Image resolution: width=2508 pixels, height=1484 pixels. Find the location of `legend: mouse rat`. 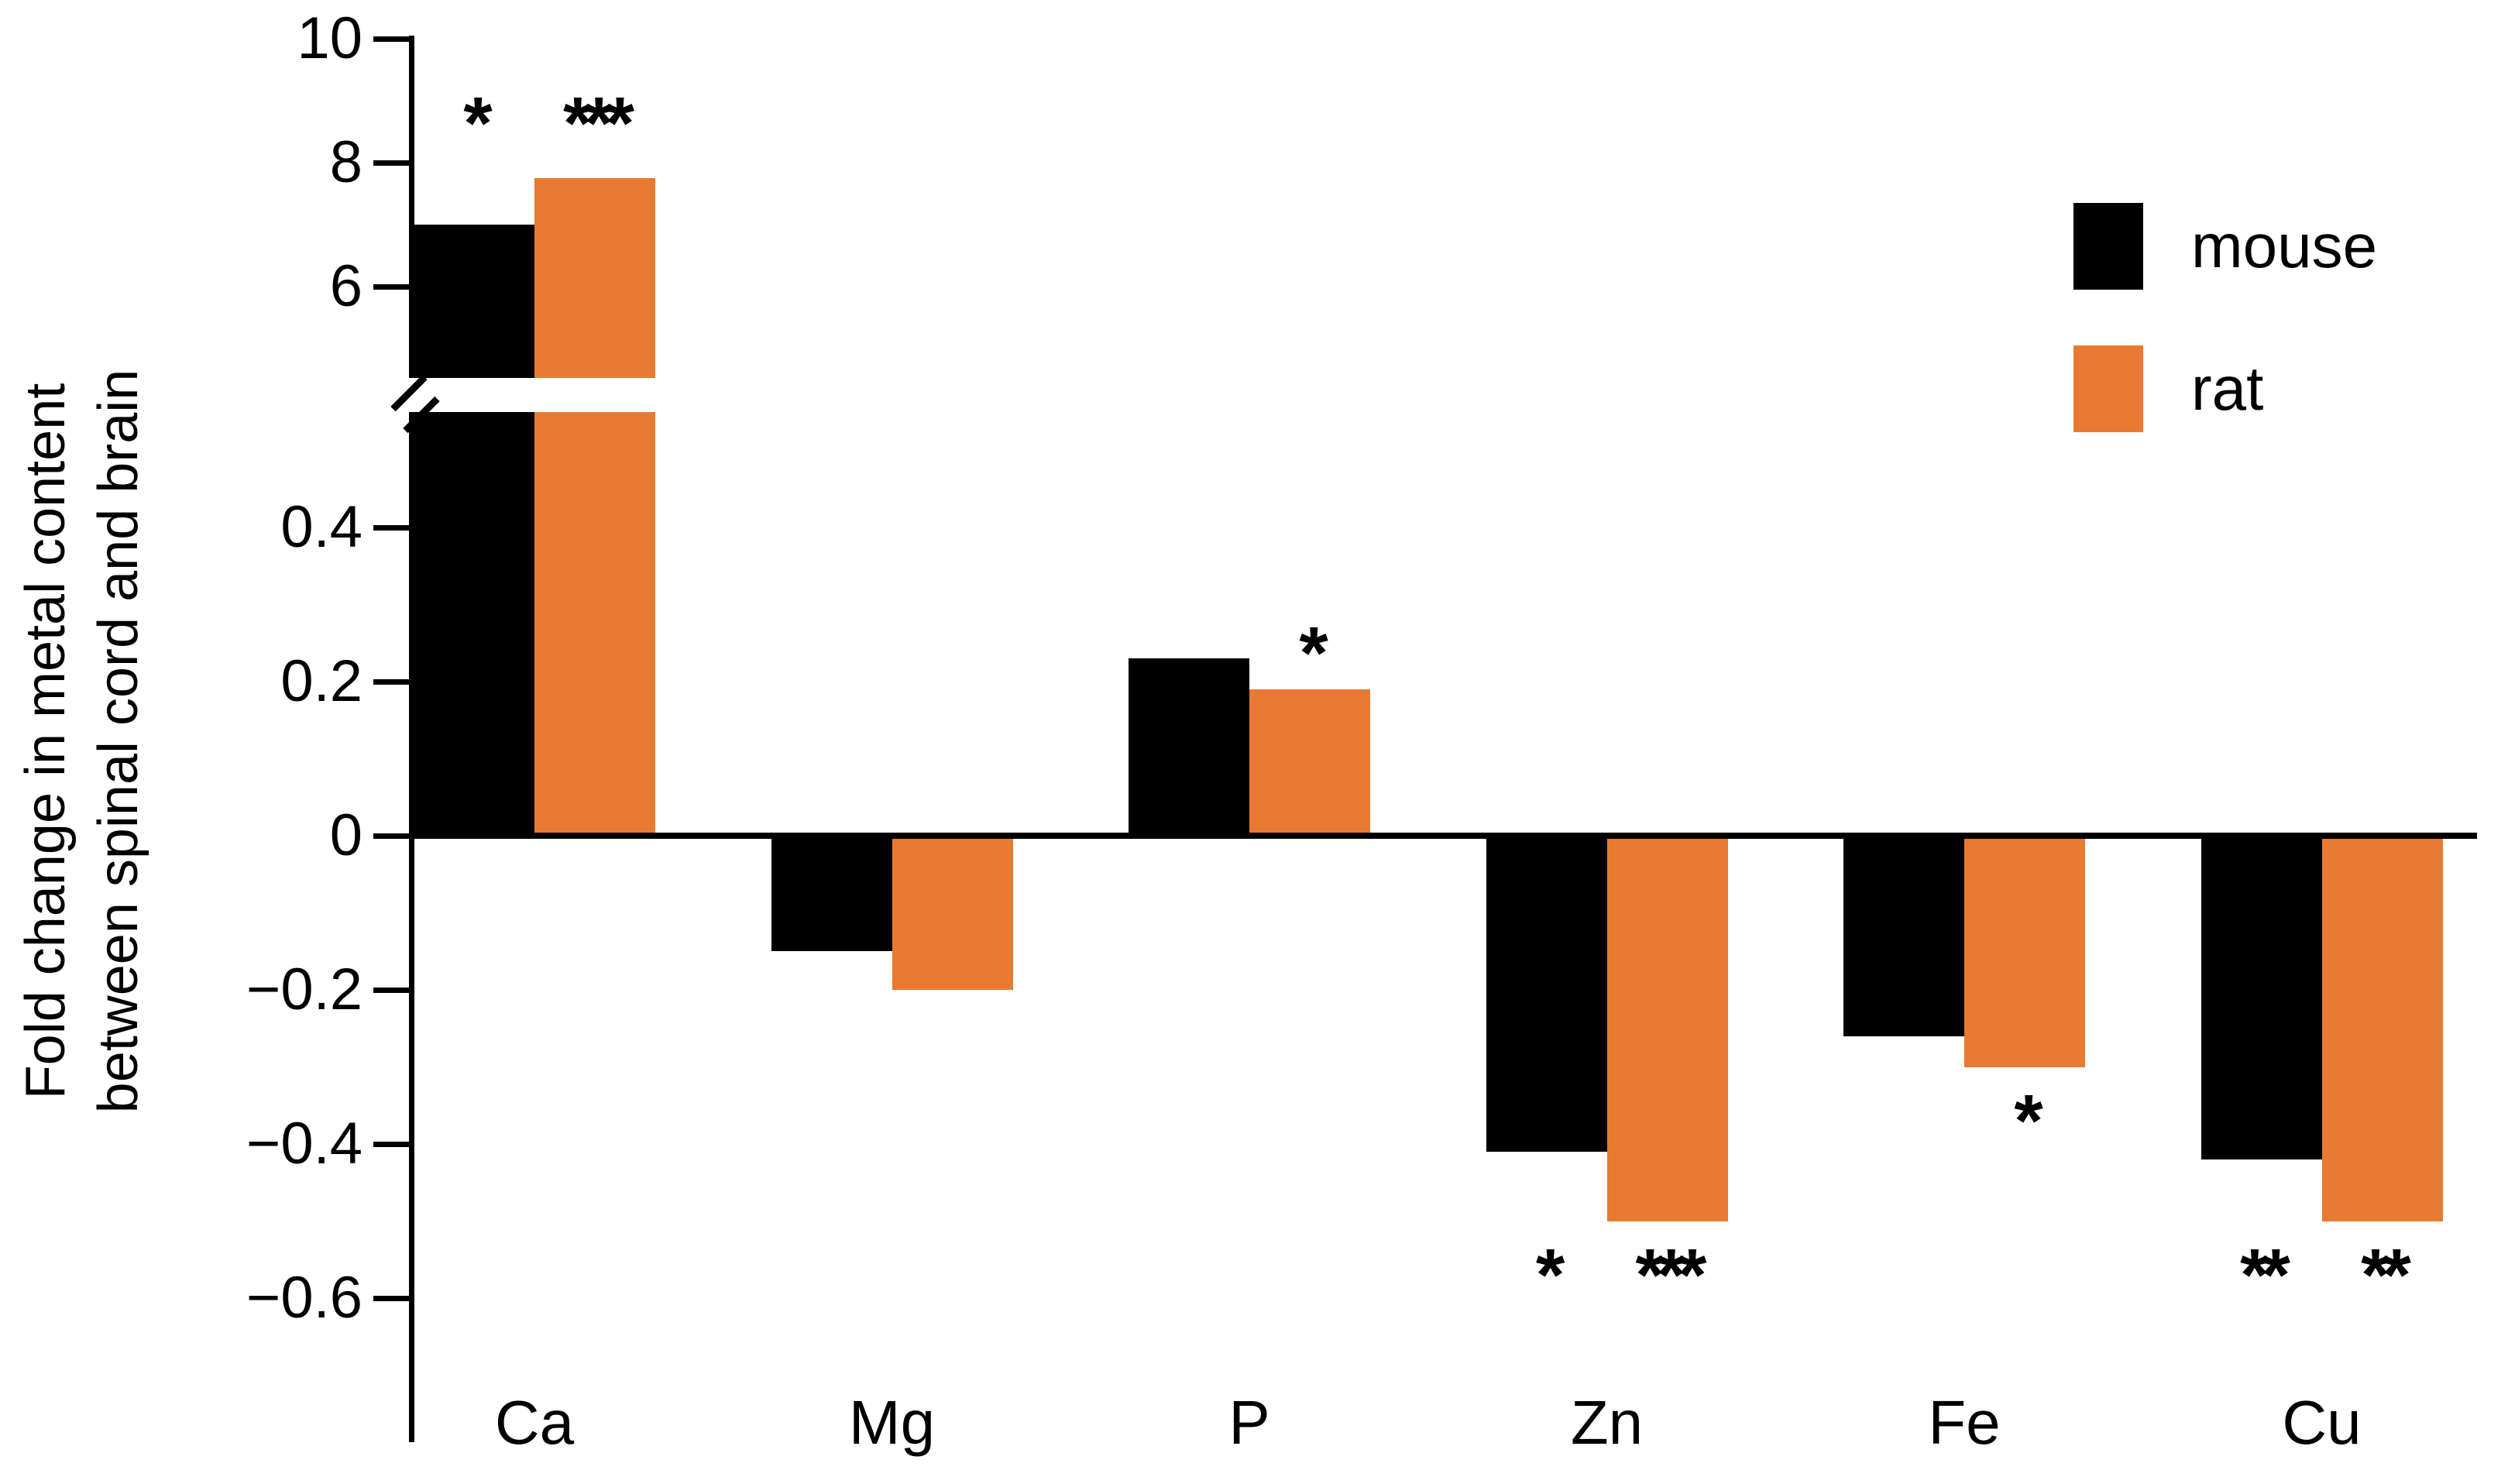

legend: mouse rat is located at coordinates (2225, 317).